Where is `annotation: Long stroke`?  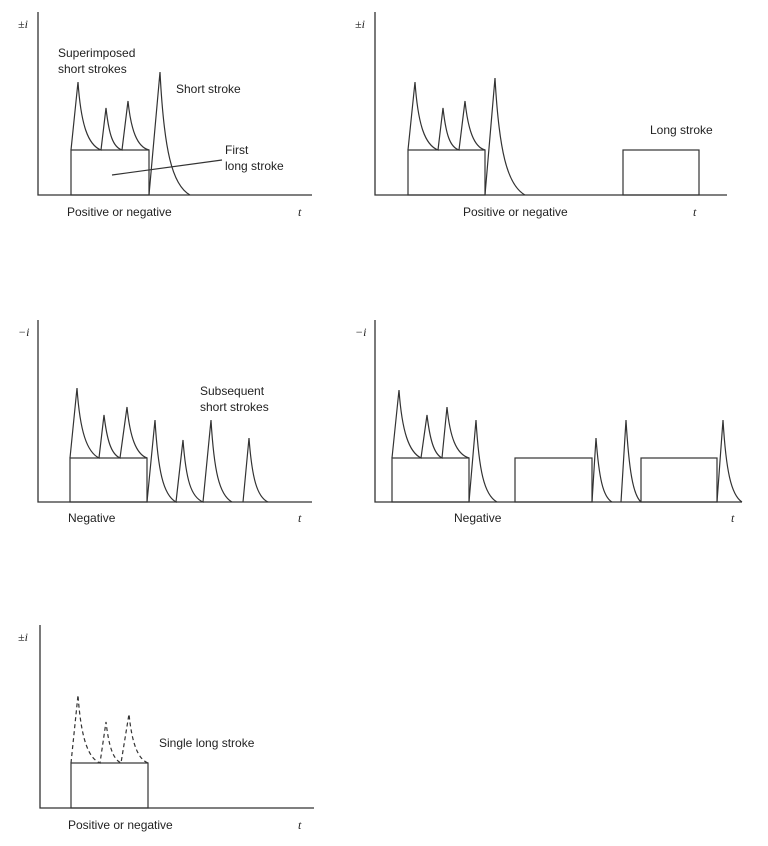 annotation: Long stroke is located at coordinates (681, 130).